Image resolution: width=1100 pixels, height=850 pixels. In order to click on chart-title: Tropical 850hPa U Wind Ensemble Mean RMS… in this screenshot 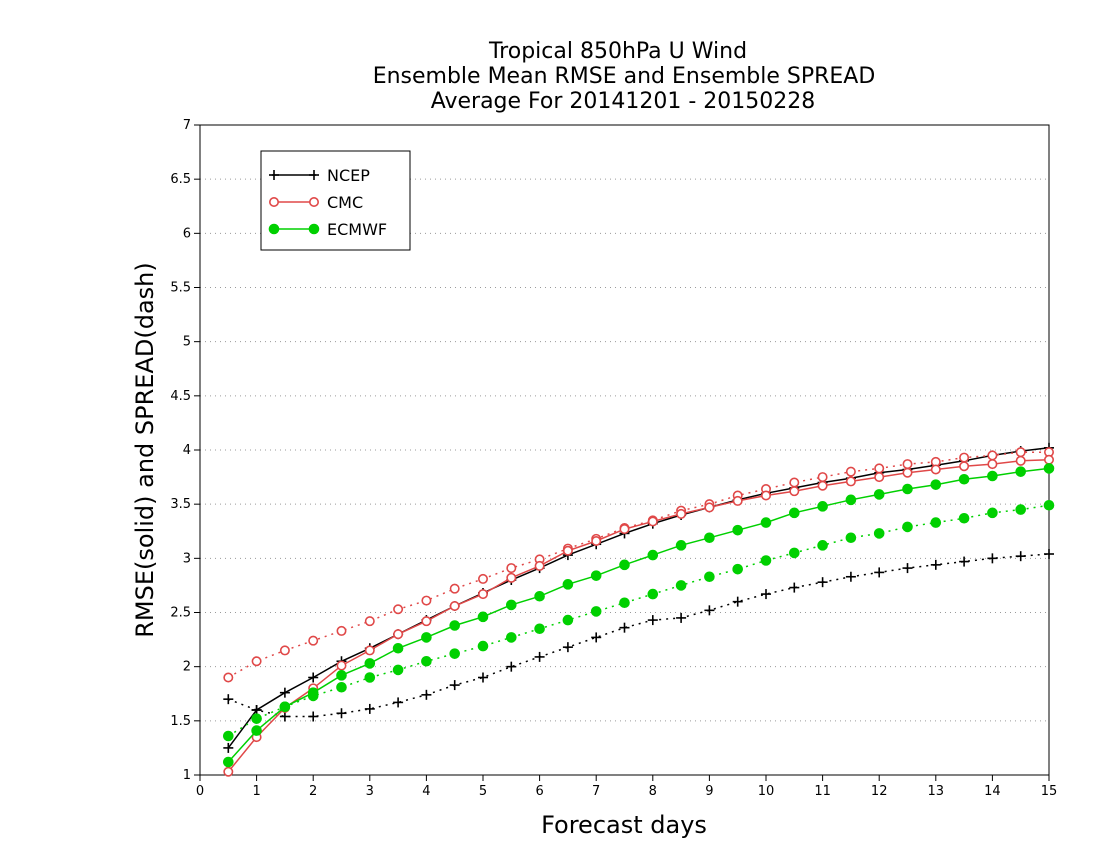, I will do `click(624, 76)`.